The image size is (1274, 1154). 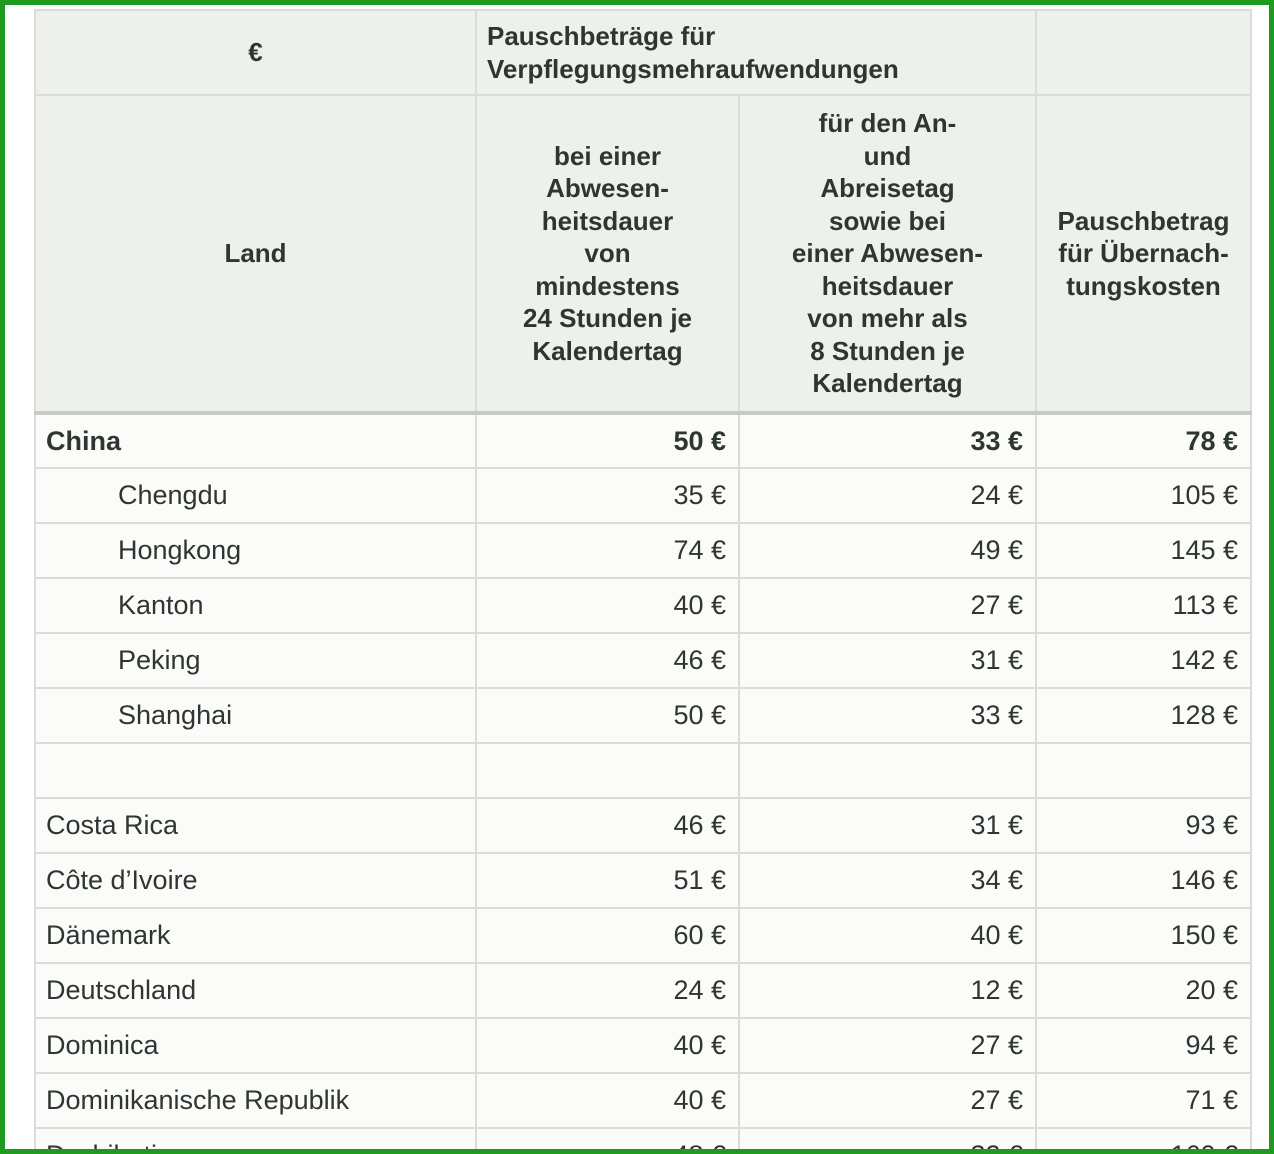 What do you see at coordinates (887, 770) in the screenshot?
I see `allowance-8h-cell` at bounding box center [887, 770].